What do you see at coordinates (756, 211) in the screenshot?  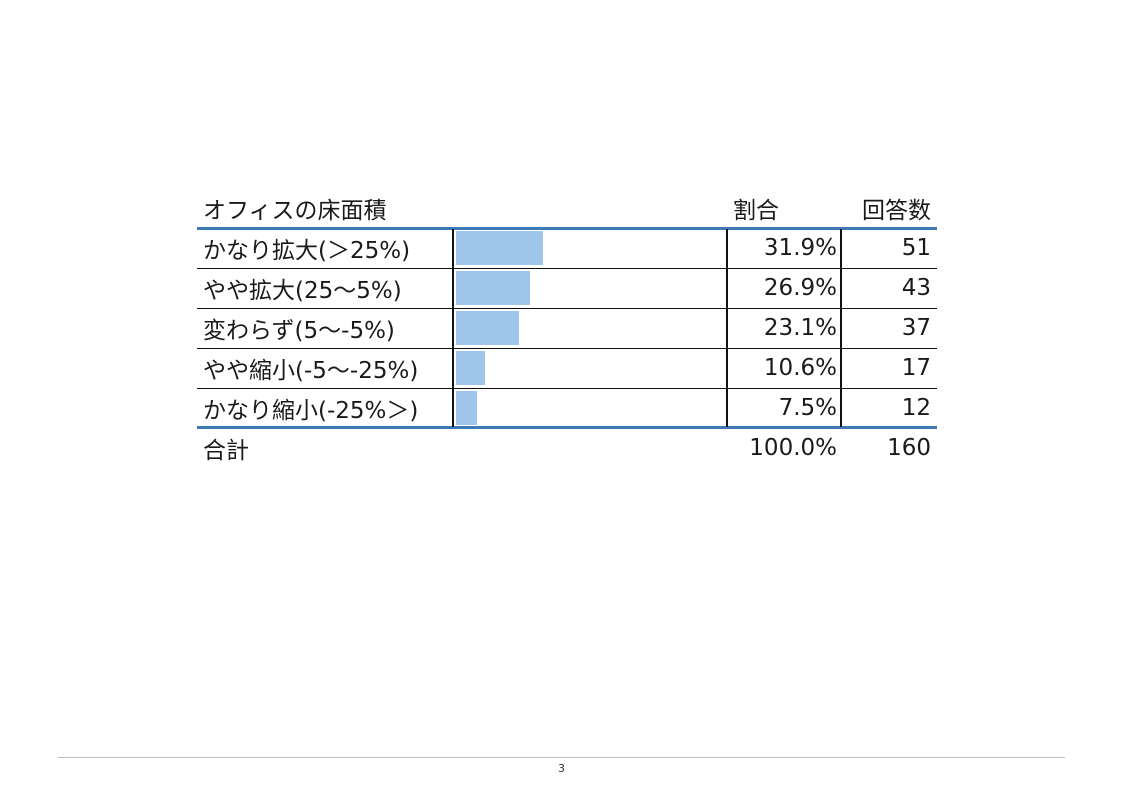 I see `header-percentage: 割合` at bounding box center [756, 211].